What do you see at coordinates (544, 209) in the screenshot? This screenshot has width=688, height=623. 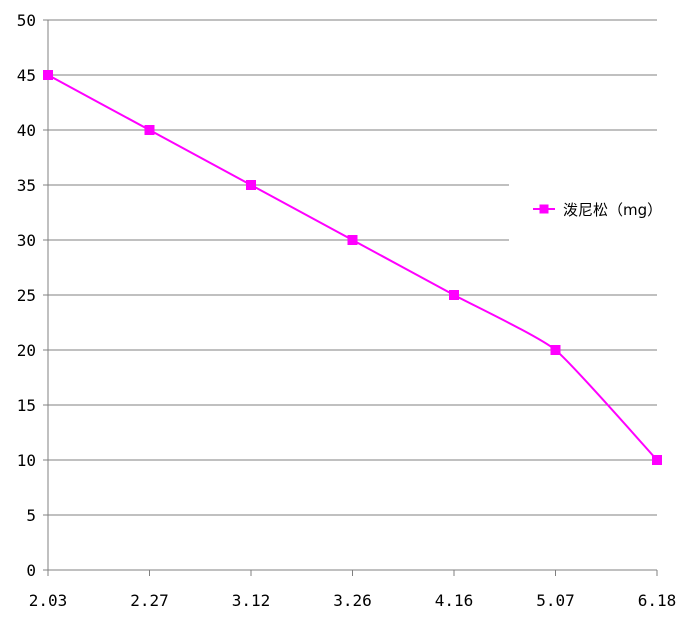 I see `legend-square-marker` at bounding box center [544, 209].